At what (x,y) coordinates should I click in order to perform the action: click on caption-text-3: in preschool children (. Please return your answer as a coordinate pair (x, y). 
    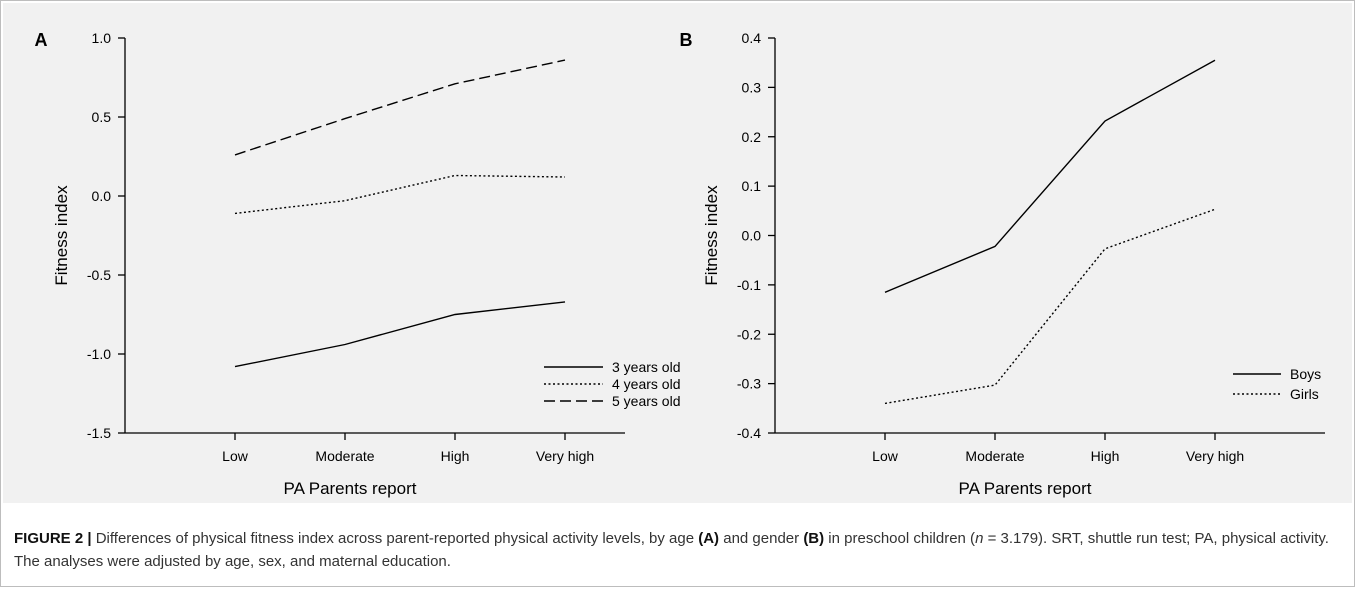
    Looking at the image, I should click on (900, 538).